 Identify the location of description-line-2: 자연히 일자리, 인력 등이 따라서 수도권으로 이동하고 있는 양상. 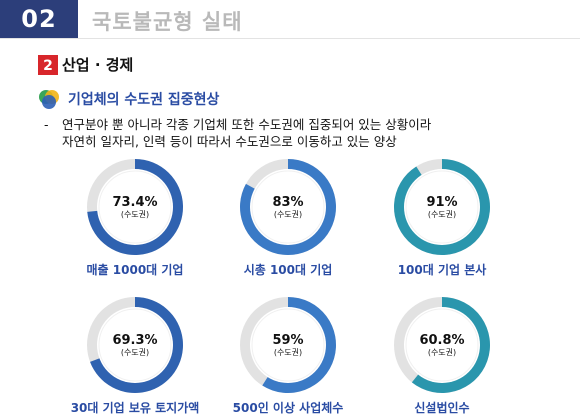
(229, 141).